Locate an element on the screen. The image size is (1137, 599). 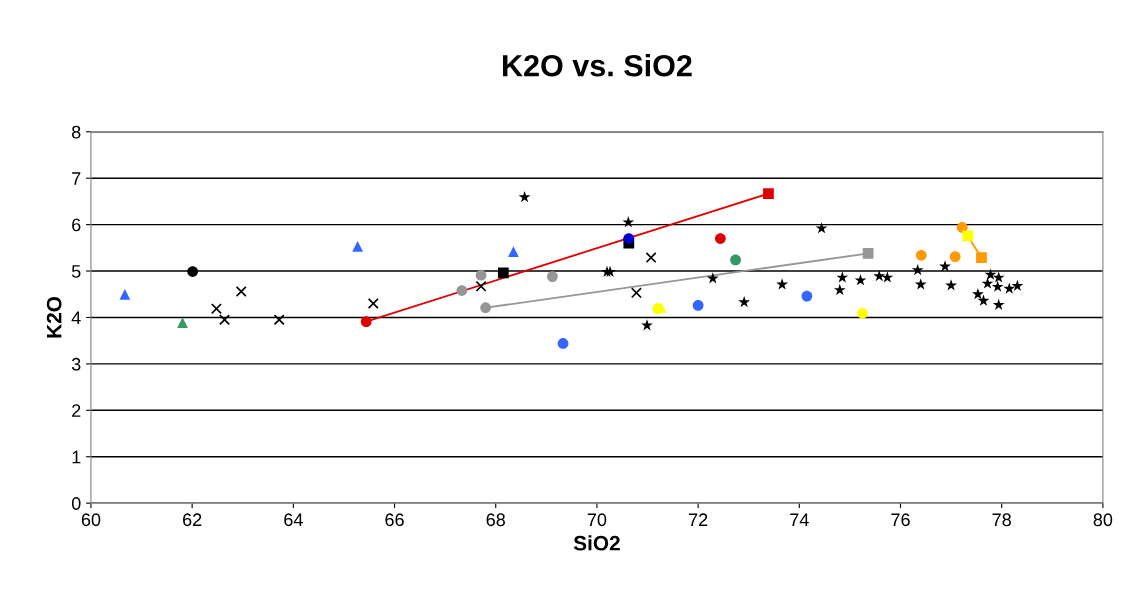
x-tick-label: 80 is located at coordinates (1103, 520).